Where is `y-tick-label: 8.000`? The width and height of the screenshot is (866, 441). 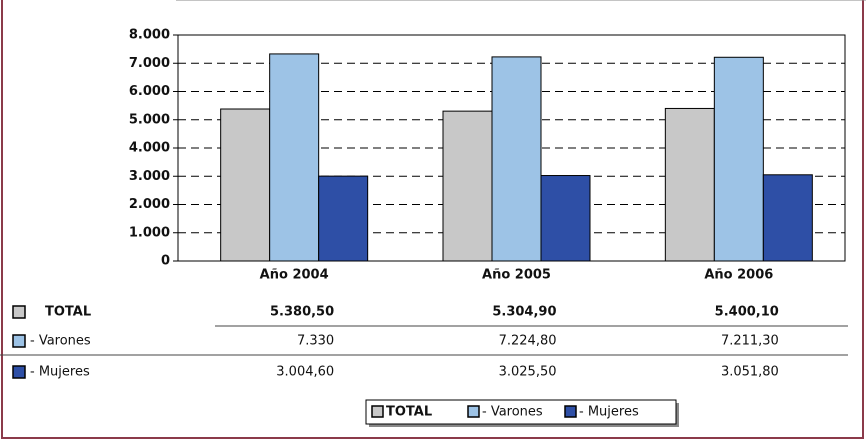
y-tick-label: 8.000 is located at coordinates (149, 35).